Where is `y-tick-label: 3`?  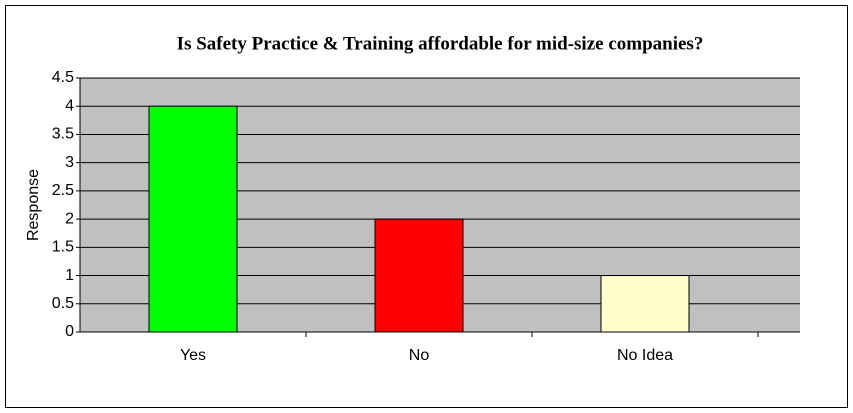 y-tick-label: 3 is located at coordinates (69, 162).